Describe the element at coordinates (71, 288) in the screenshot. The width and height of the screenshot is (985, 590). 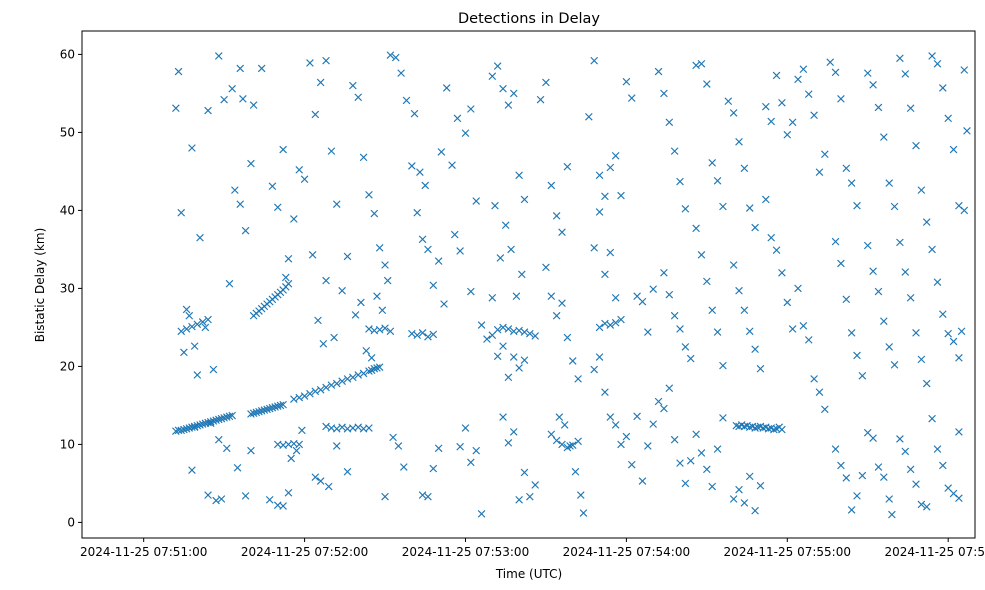
I see `y-axis-ticks: 0 10 20 30 40 50 60` at that location.